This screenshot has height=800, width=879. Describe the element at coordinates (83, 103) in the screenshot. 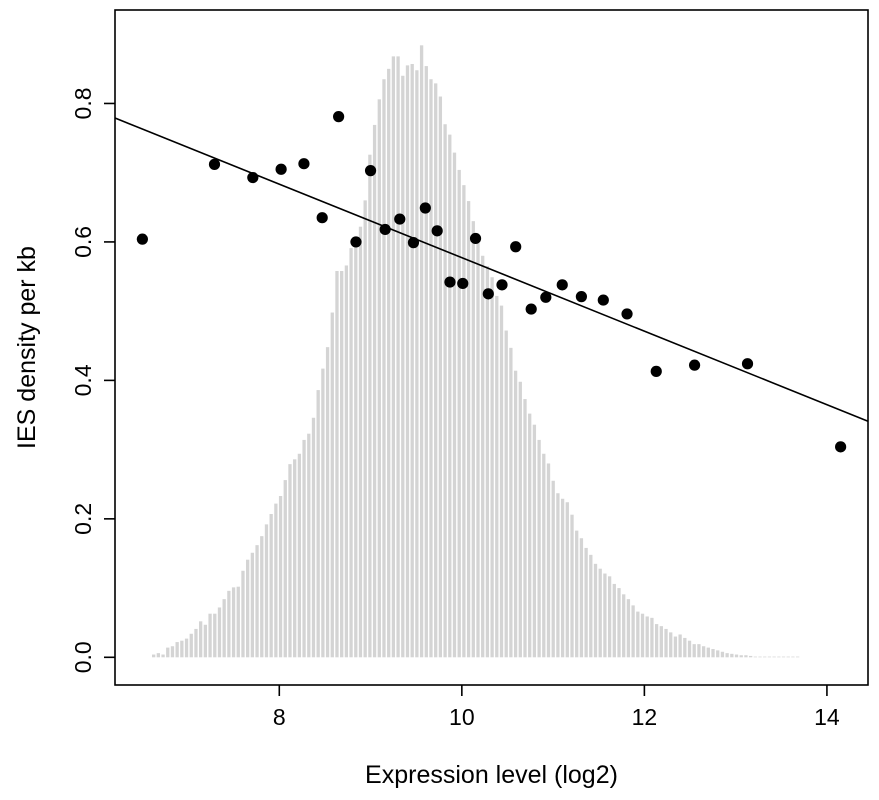

I see `y-tick-label: 0.8` at that location.